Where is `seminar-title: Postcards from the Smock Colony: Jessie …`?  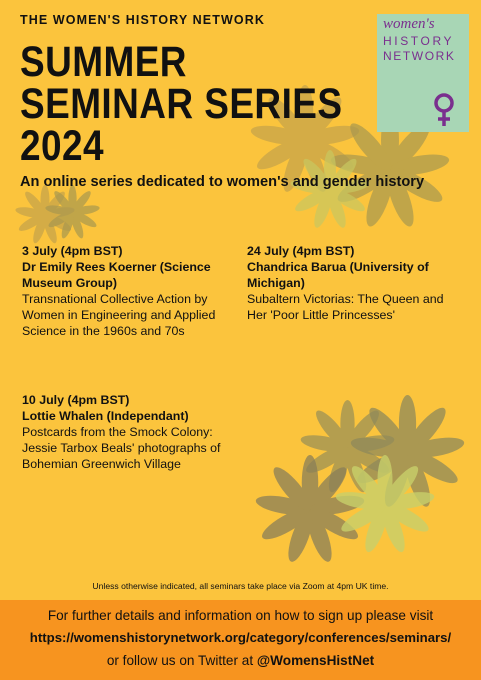 seminar-title: Postcards from the Smock Colony: Jessie … is located at coordinates (121, 448).